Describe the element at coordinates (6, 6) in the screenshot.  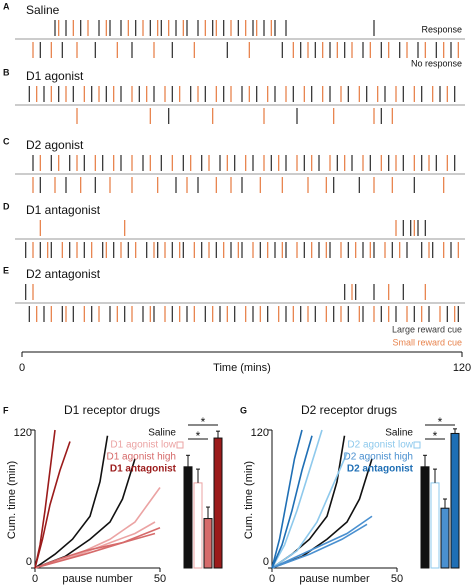
I see `panel-letter: A` at that location.